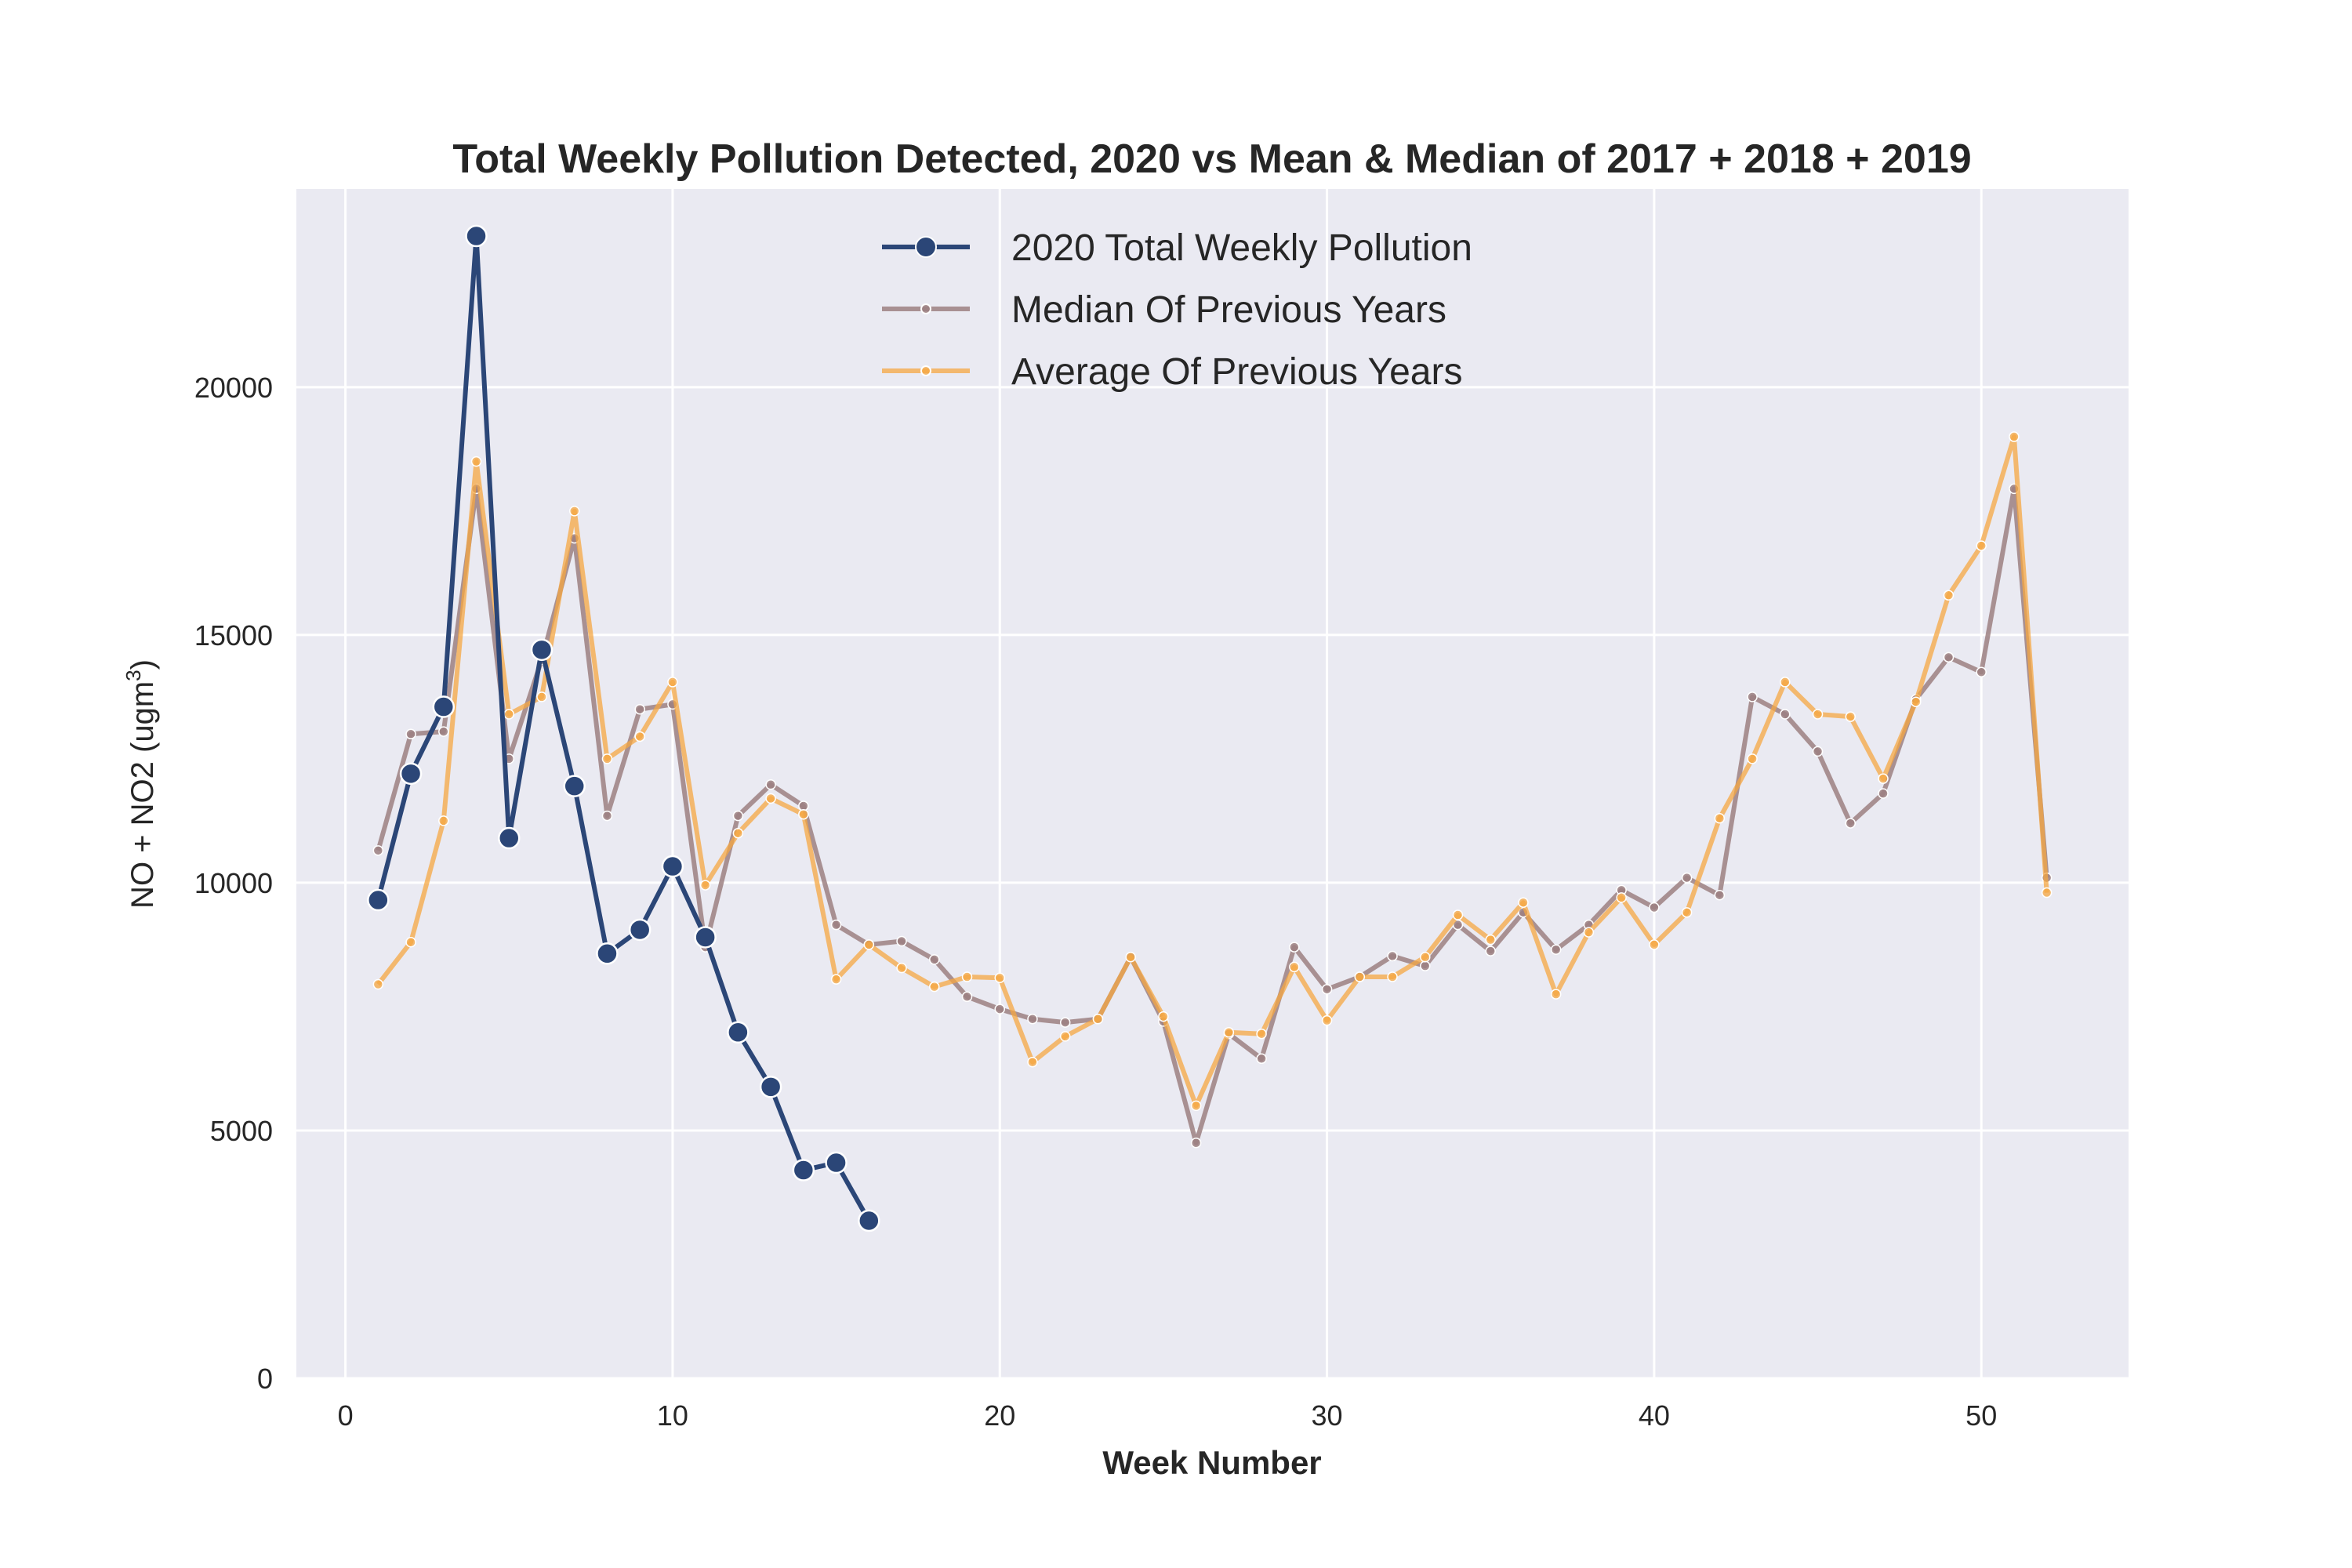  What do you see at coordinates (926, 247) in the screenshot?
I see `legend-marker-series-2020` at bounding box center [926, 247].